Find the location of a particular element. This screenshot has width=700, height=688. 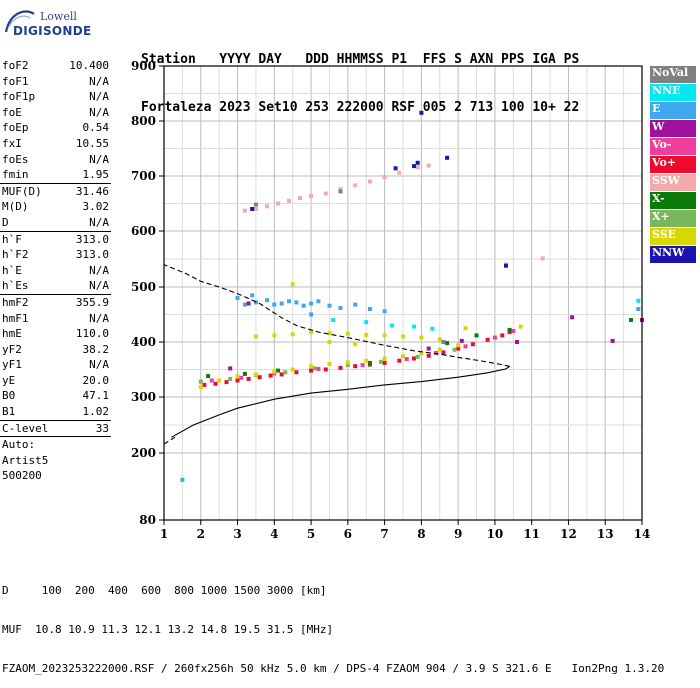

param-name: foF1p is located at coordinates (19, 97).